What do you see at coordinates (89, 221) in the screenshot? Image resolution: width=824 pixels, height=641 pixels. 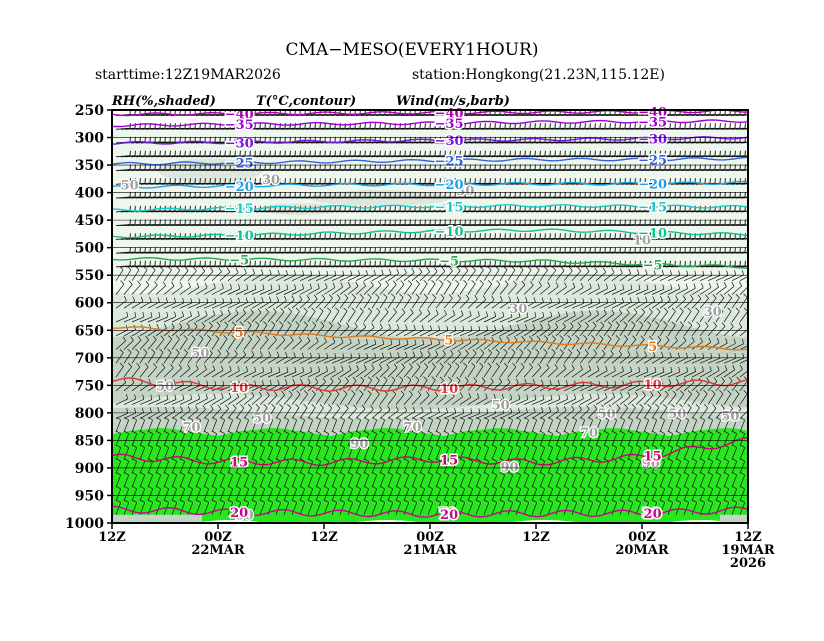 I see `y-tick-label: 450` at bounding box center [89, 221].